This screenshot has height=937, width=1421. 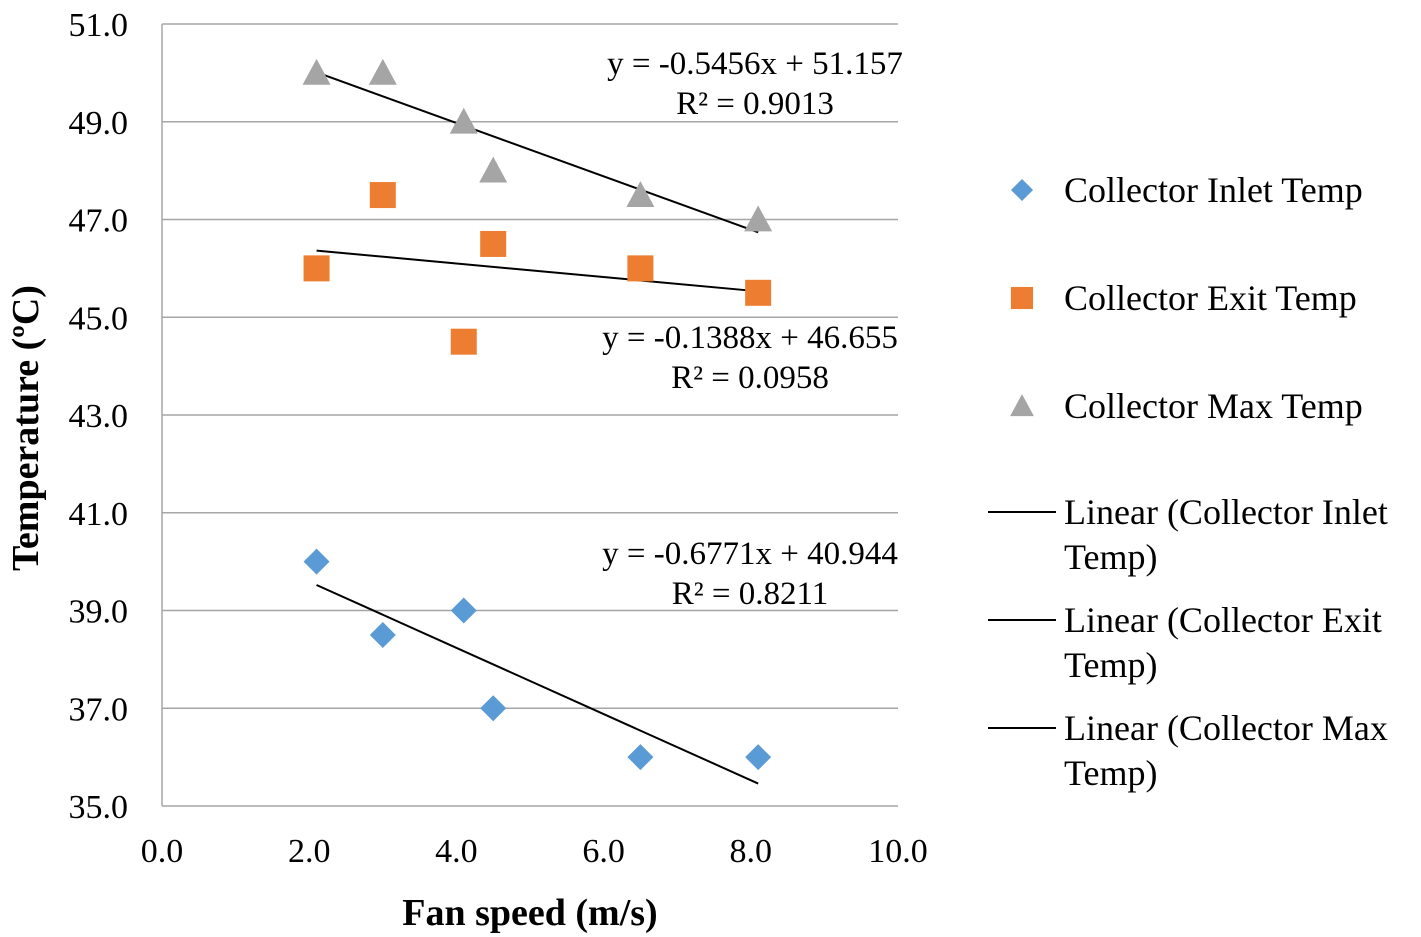 I want to click on x-tick-label: 2.0, so click(x=309, y=851).